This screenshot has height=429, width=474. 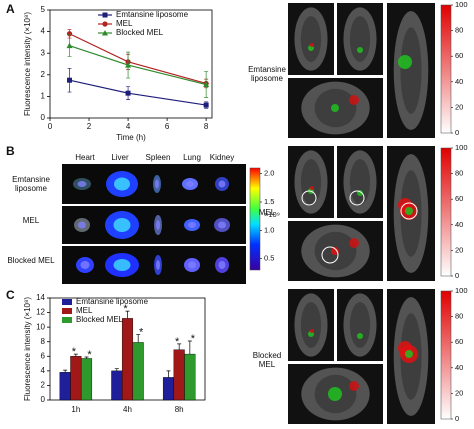 What do you see at coordinates (40, 326) in the screenshot?
I see `y-tick-label: 10` at bounding box center [40, 326].